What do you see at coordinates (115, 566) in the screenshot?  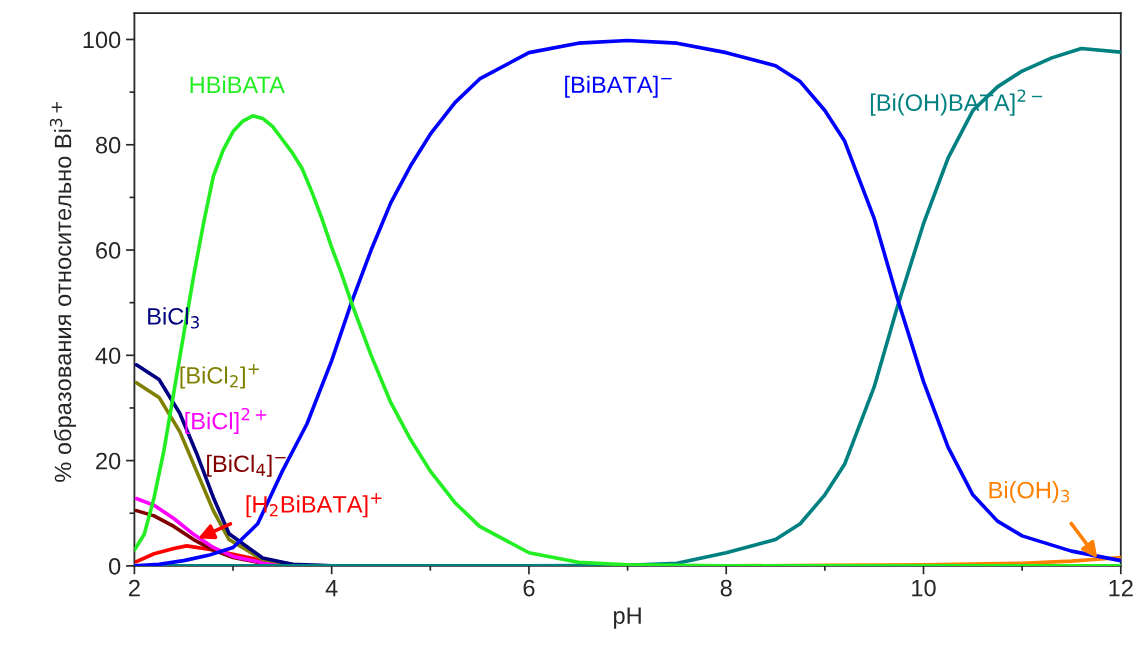 I see `y-tick-label: 0` at bounding box center [115, 566].